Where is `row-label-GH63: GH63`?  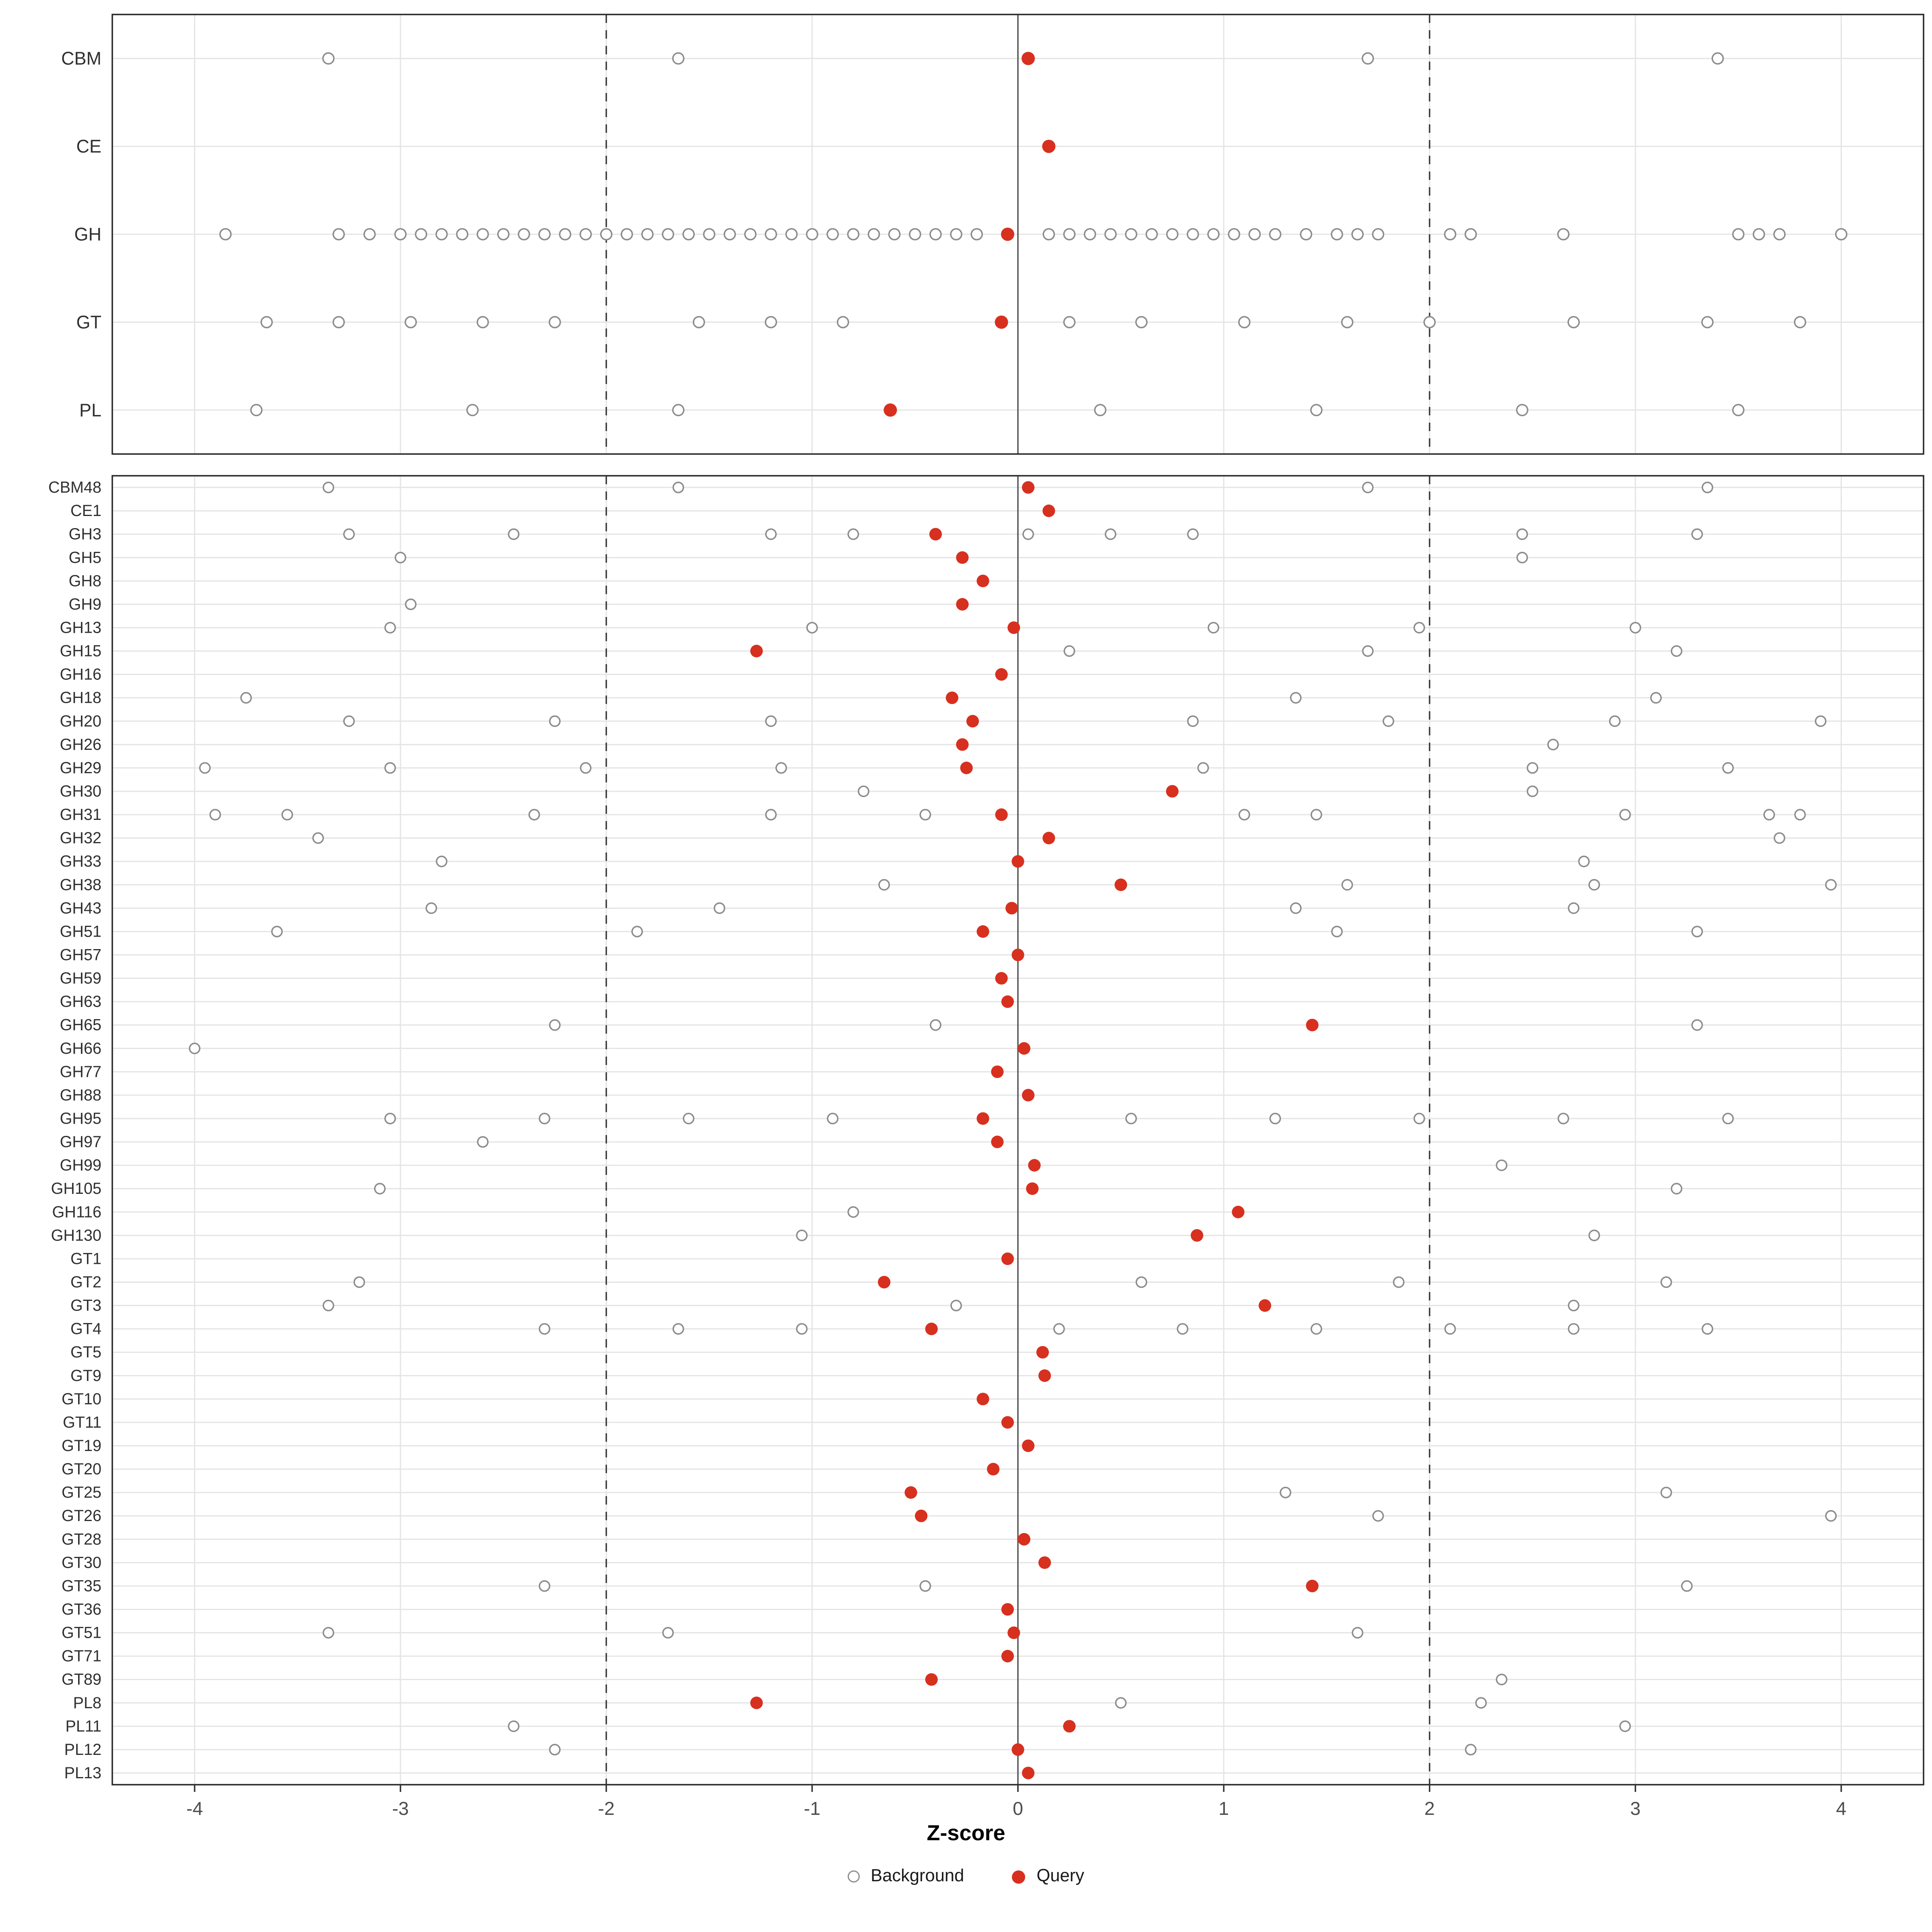
row-label-GH63: GH63 is located at coordinates (80, 1002).